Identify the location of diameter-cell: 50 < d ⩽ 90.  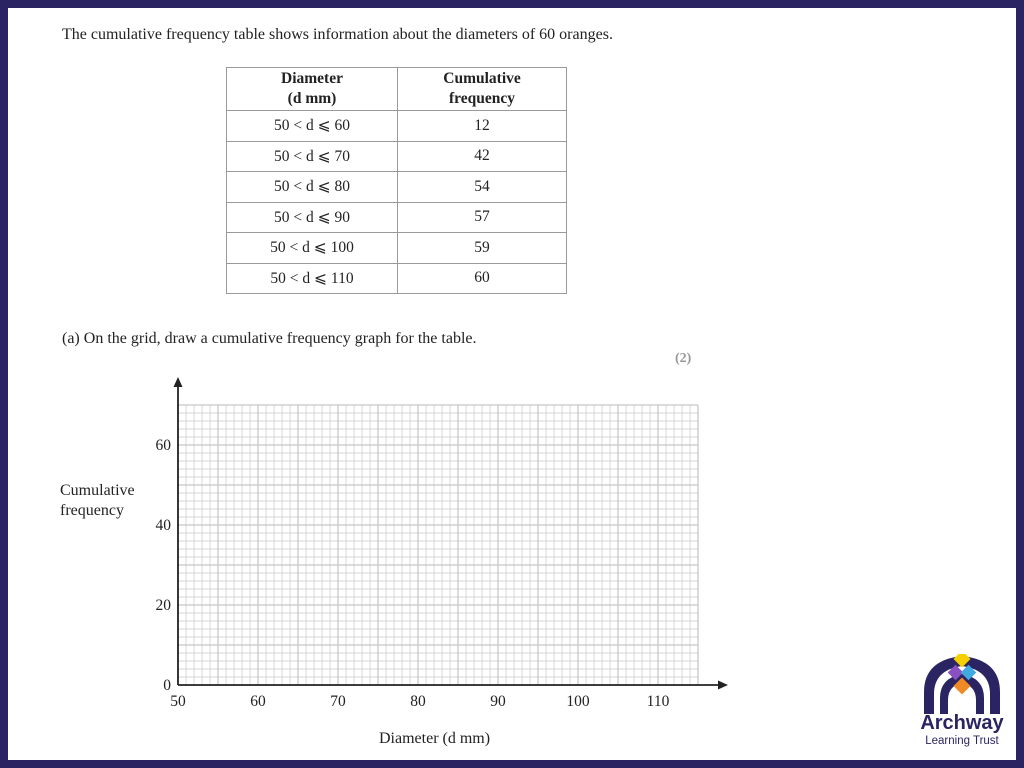
(312, 217).